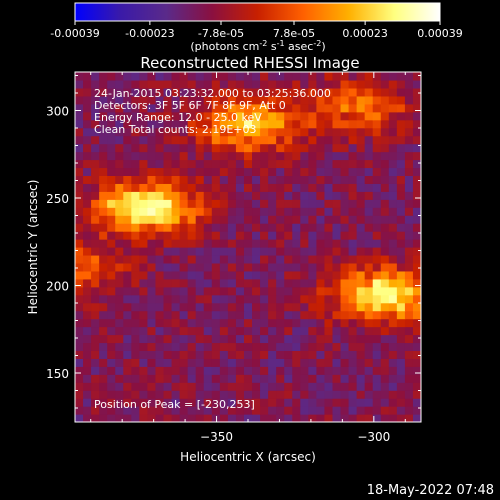 The image size is (500, 500). I want to click on colorbar-tick-label: 7.8e-05, so click(294, 33).